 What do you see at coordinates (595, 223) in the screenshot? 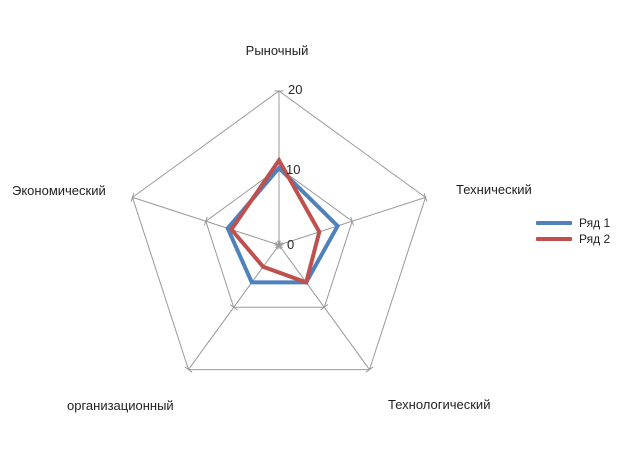
I see `legend-label-series1: Ряд 1` at bounding box center [595, 223].